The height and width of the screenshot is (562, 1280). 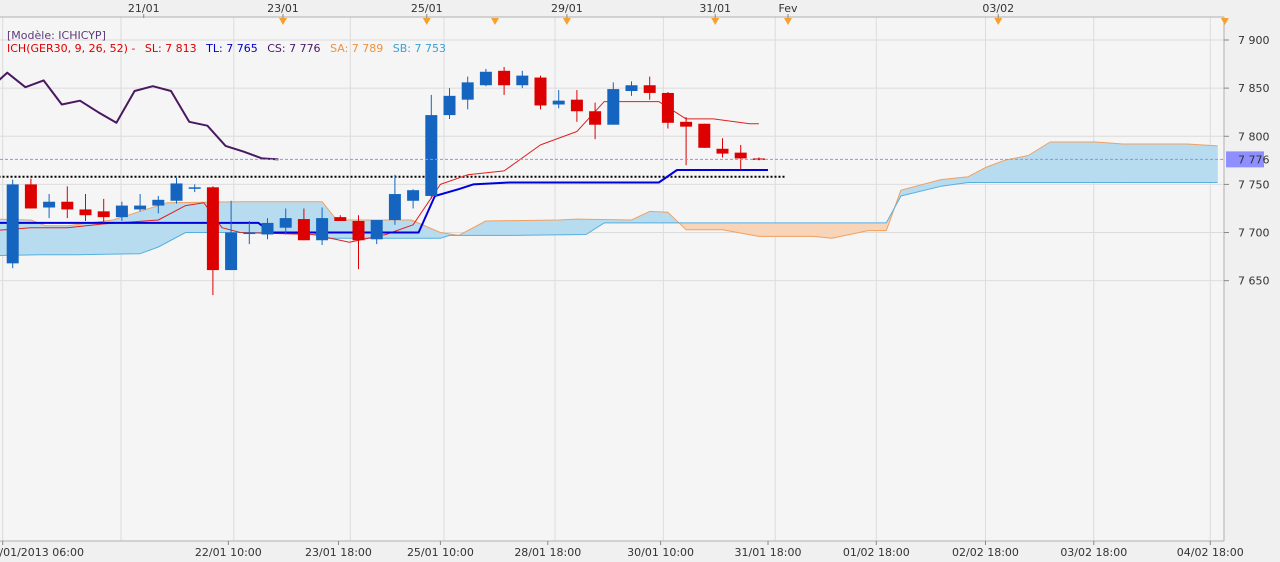 I want to click on current-price-box, so click(x=1245, y=159).